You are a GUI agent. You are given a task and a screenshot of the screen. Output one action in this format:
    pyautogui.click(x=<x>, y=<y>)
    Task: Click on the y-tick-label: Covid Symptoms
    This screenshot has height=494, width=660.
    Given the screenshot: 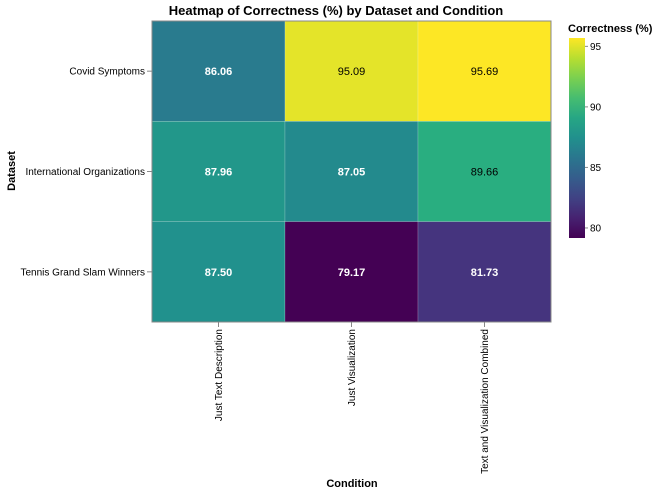 What is the action you would take?
    pyautogui.click(x=107, y=72)
    